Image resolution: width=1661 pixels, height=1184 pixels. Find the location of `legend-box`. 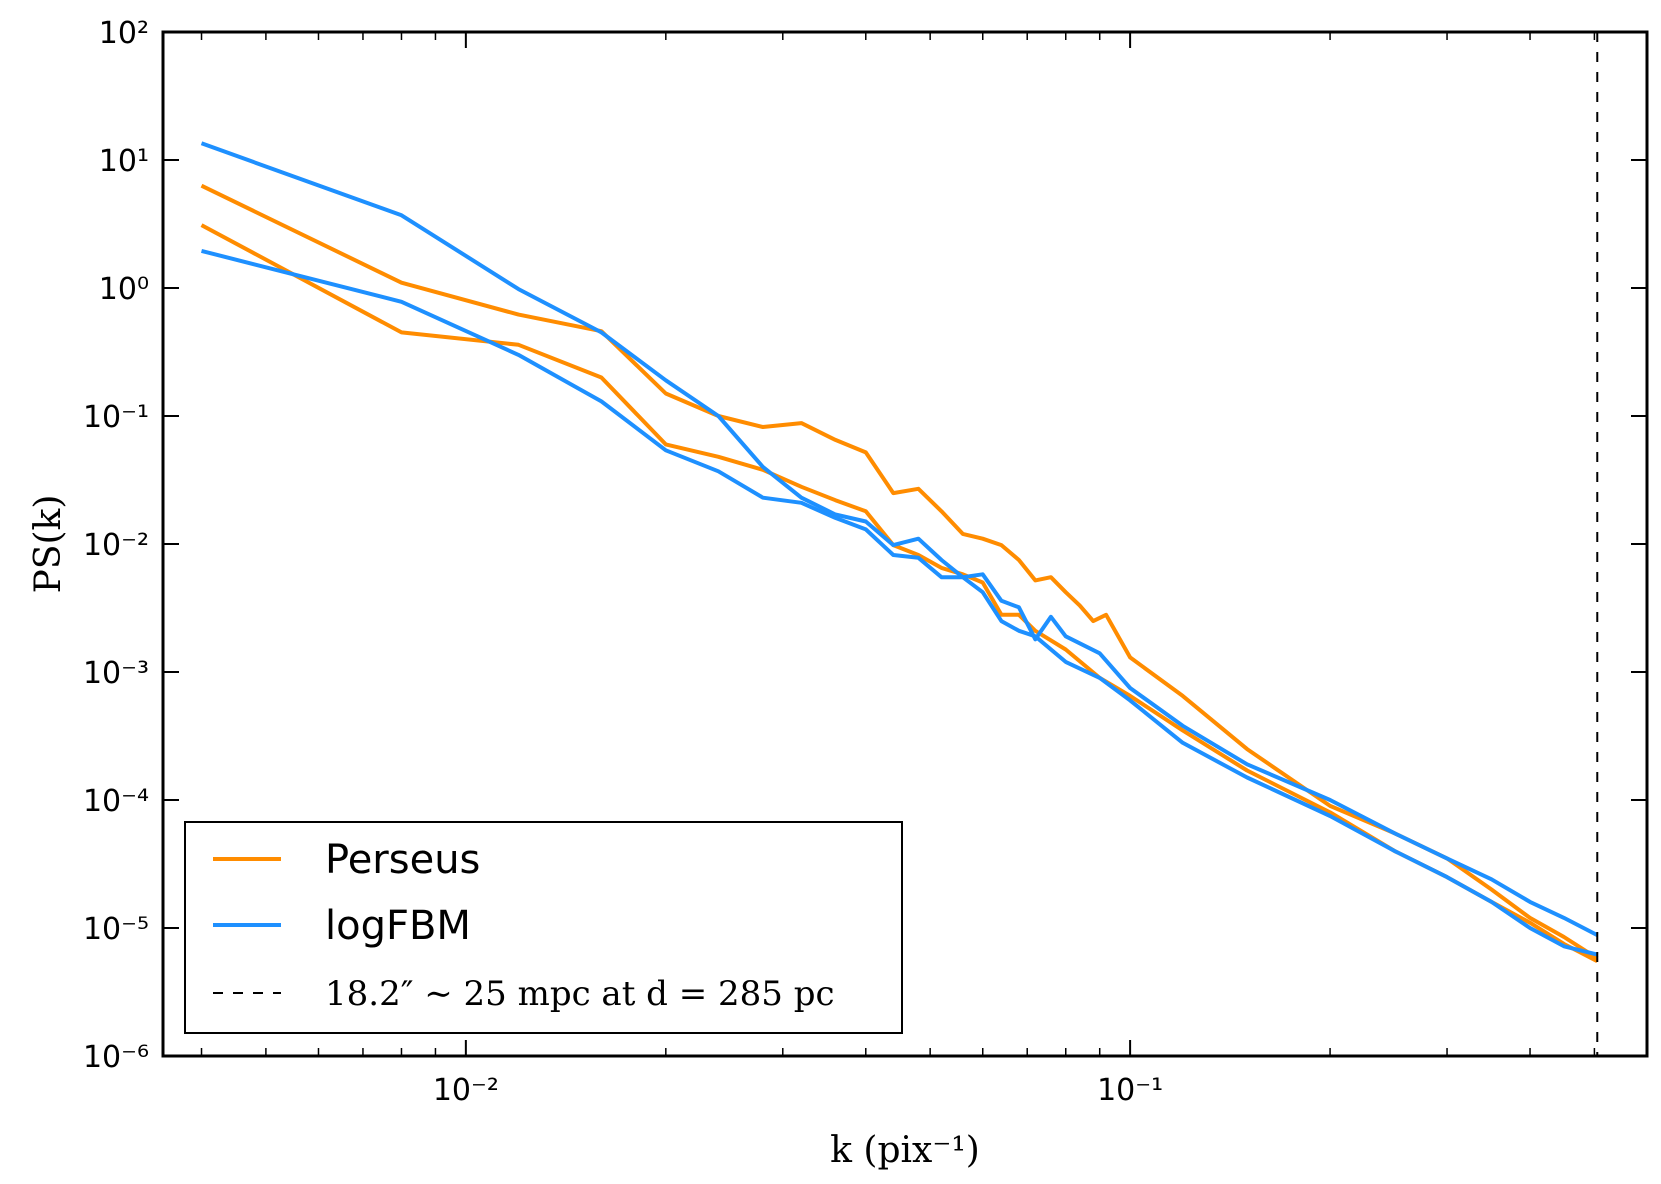

legend-box is located at coordinates (543, 927).